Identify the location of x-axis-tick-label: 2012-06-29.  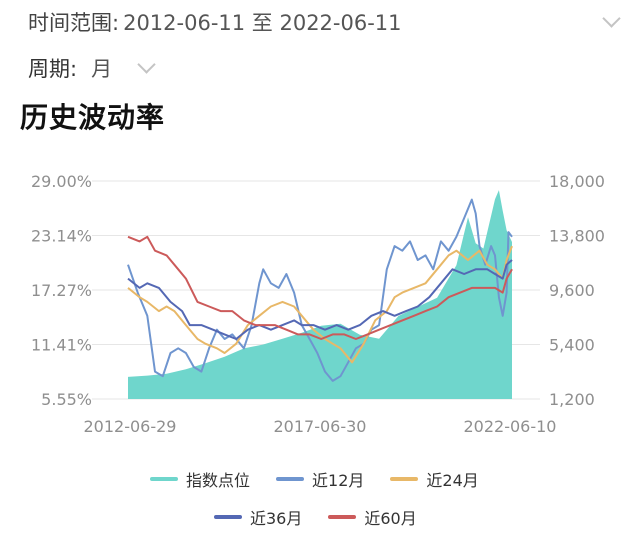
(130, 426).